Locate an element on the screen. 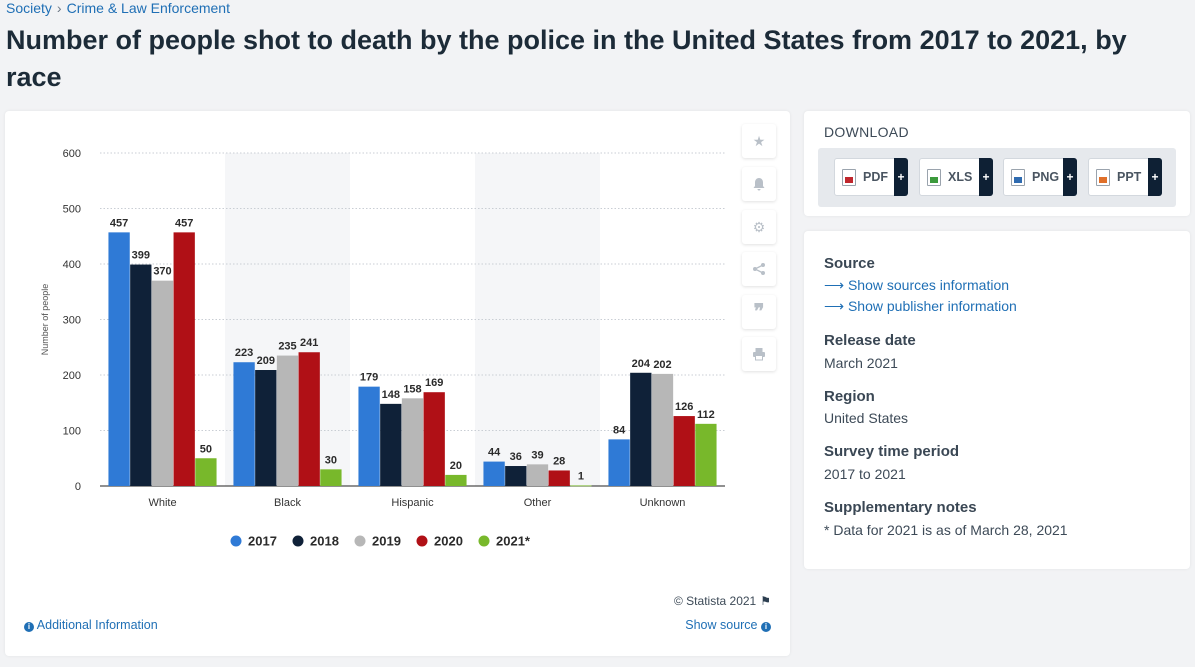 Image resolution: width=1195 pixels, height=667 pixels. data-label: 84 is located at coordinates (619, 430).